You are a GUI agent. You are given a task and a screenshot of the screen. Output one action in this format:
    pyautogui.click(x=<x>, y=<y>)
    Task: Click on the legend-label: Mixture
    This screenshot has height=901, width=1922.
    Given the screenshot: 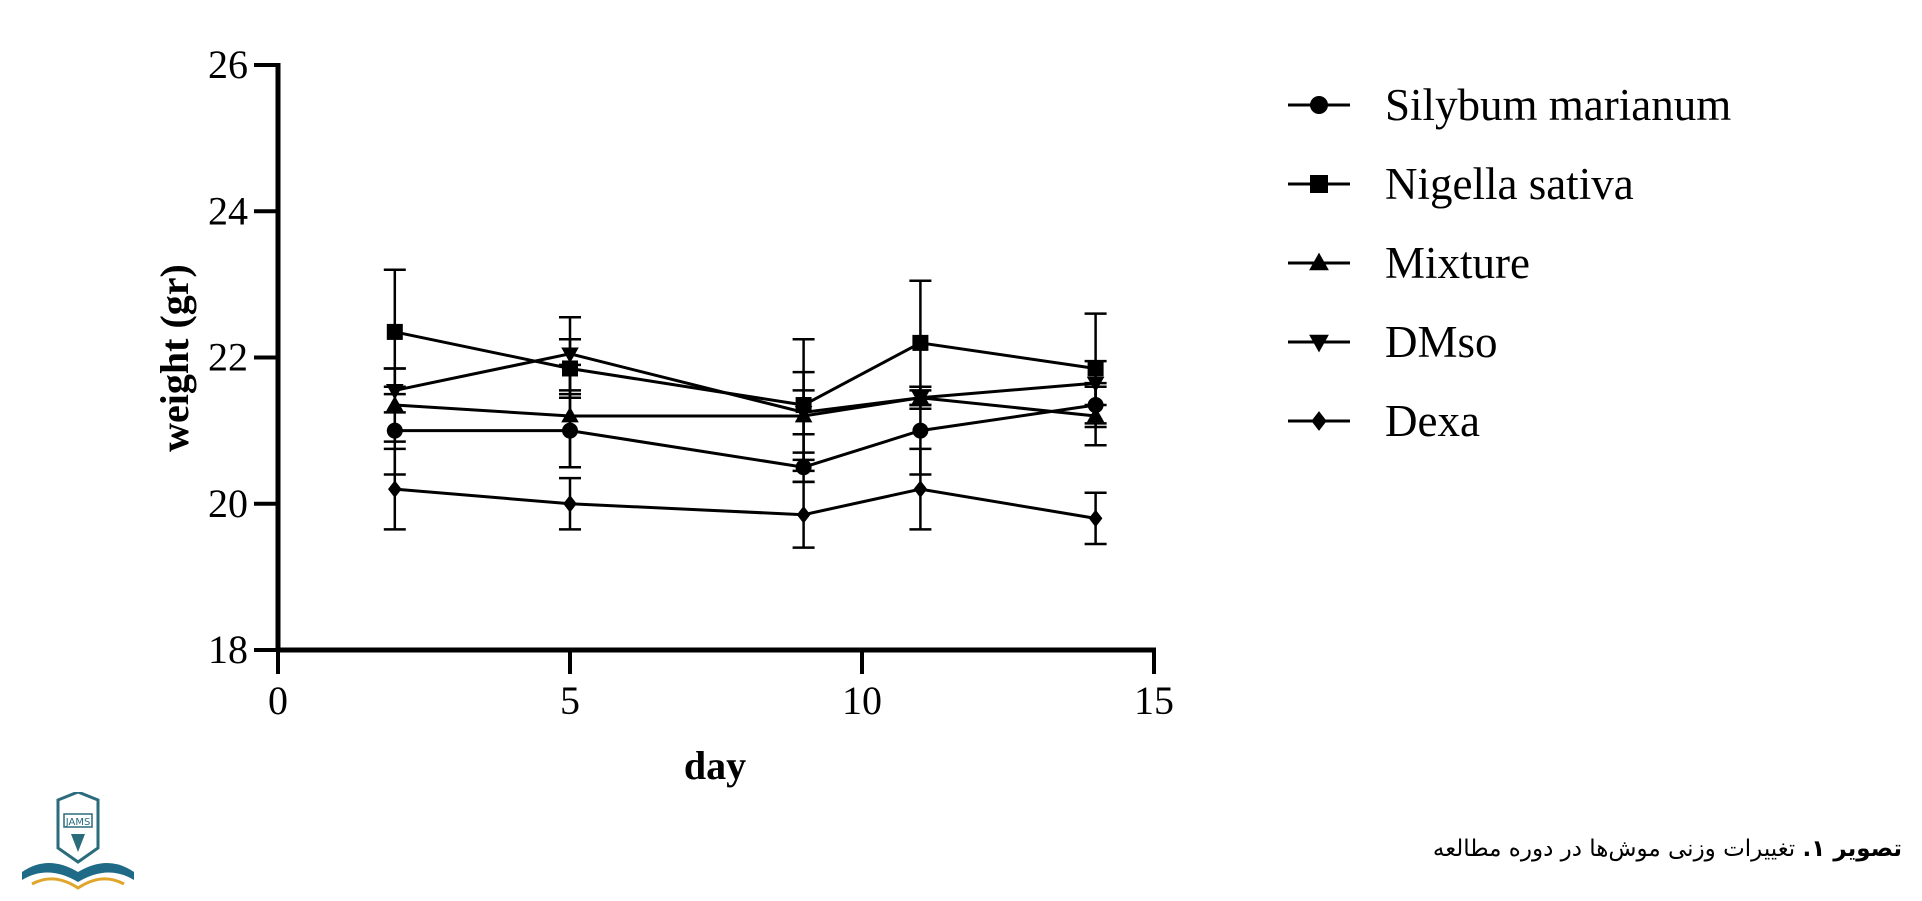 What is the action you would take?
    pyautogui.click(x=1457, y=263)
    